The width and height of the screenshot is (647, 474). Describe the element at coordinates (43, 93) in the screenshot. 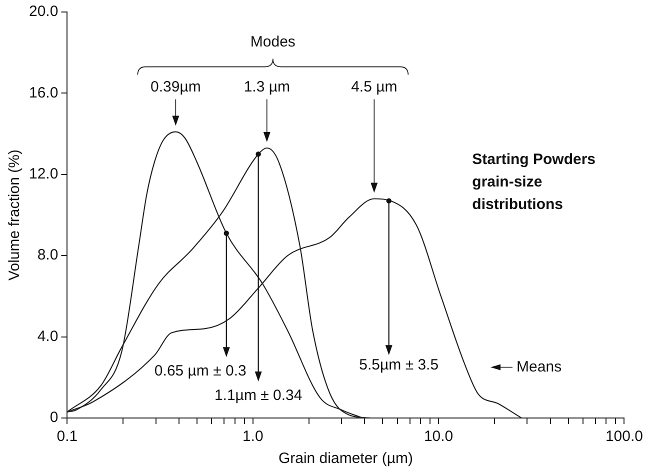

I see `y-tick-label: 16.0` at that location.